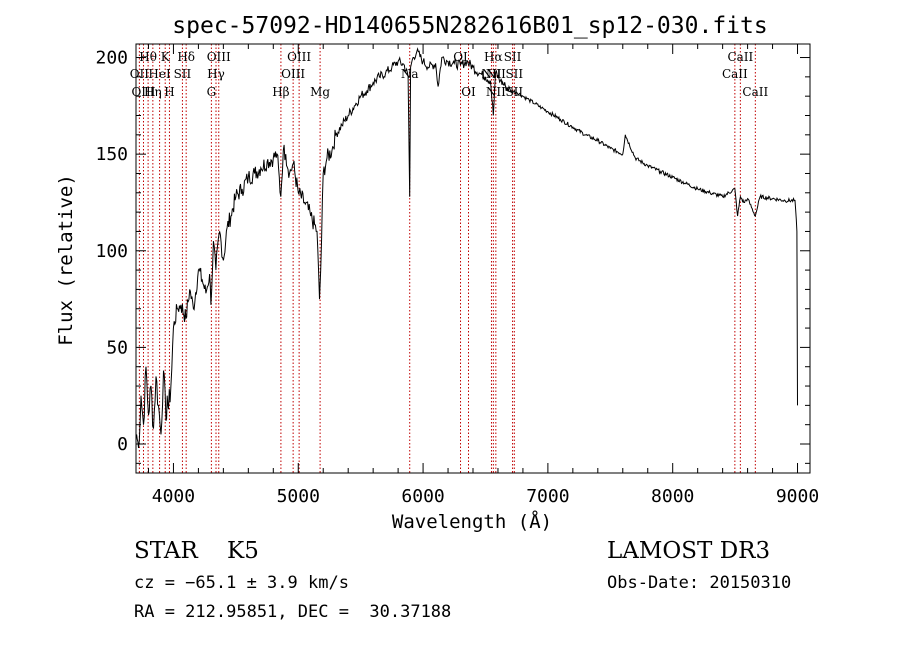 The width and height of the screenshot is (900, 649). What do you see at coordinates (153, 92) in the screenshot?
I see `spectral-line-label: Hη` at bounding box center [153, 92].